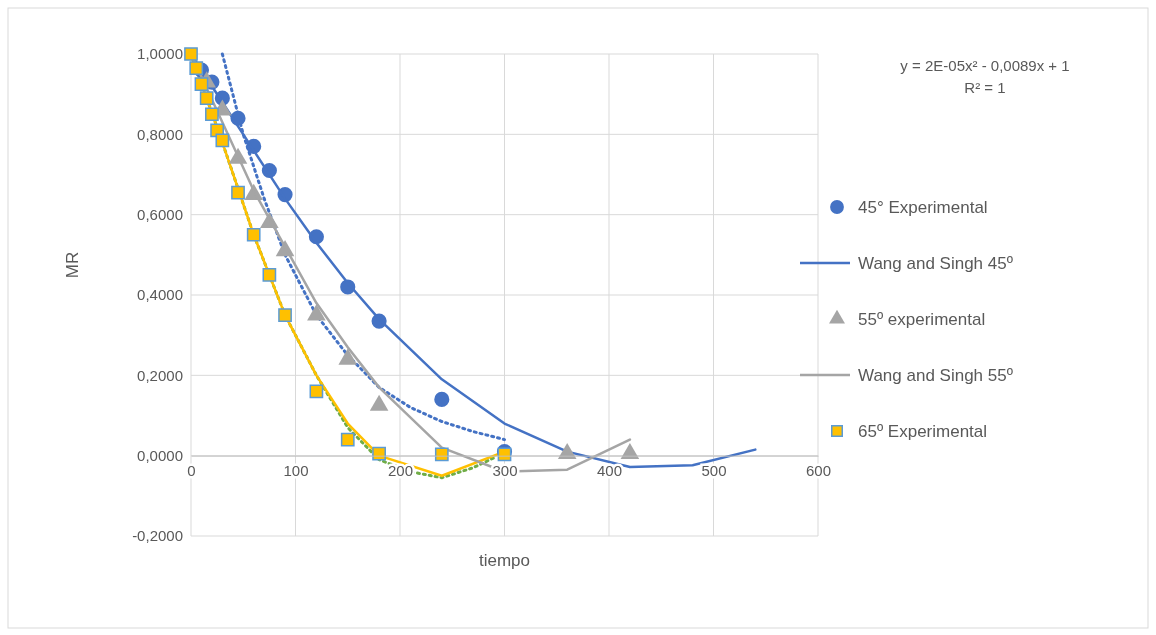 The height and width of the screenshot is (635, 1156). Describe the element at coordinates (923, 431) in the screenshot. I see `legend-label: 65º Experimental` at that location.